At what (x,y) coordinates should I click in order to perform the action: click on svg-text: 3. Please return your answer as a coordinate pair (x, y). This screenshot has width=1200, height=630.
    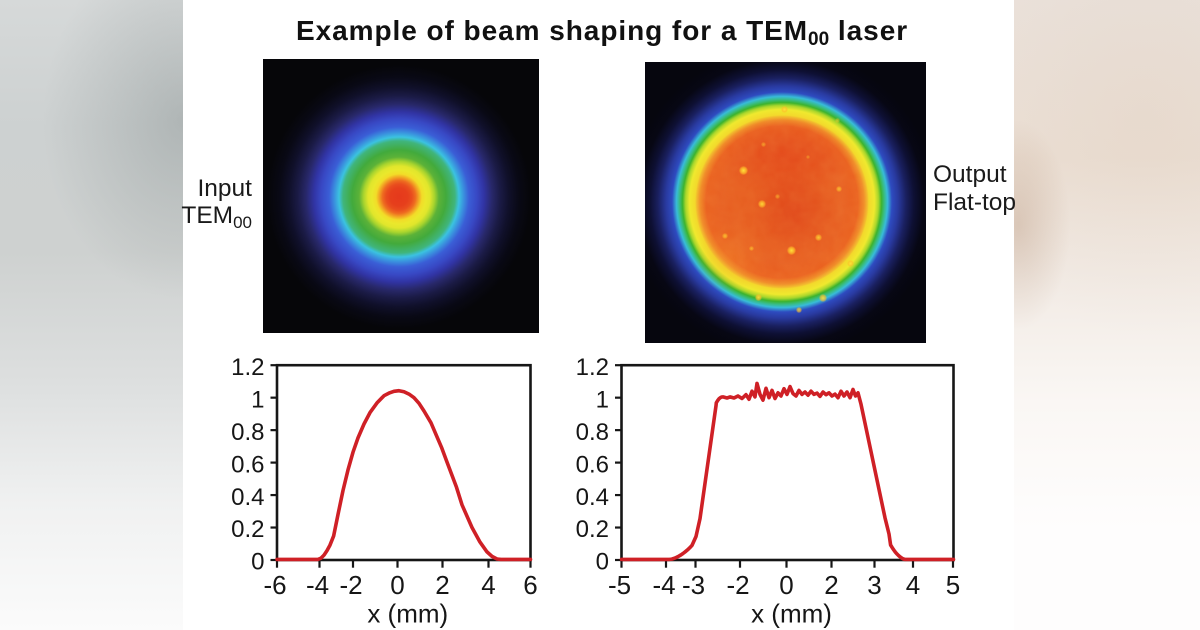
    Looking at the image, I should click on (874, 585).